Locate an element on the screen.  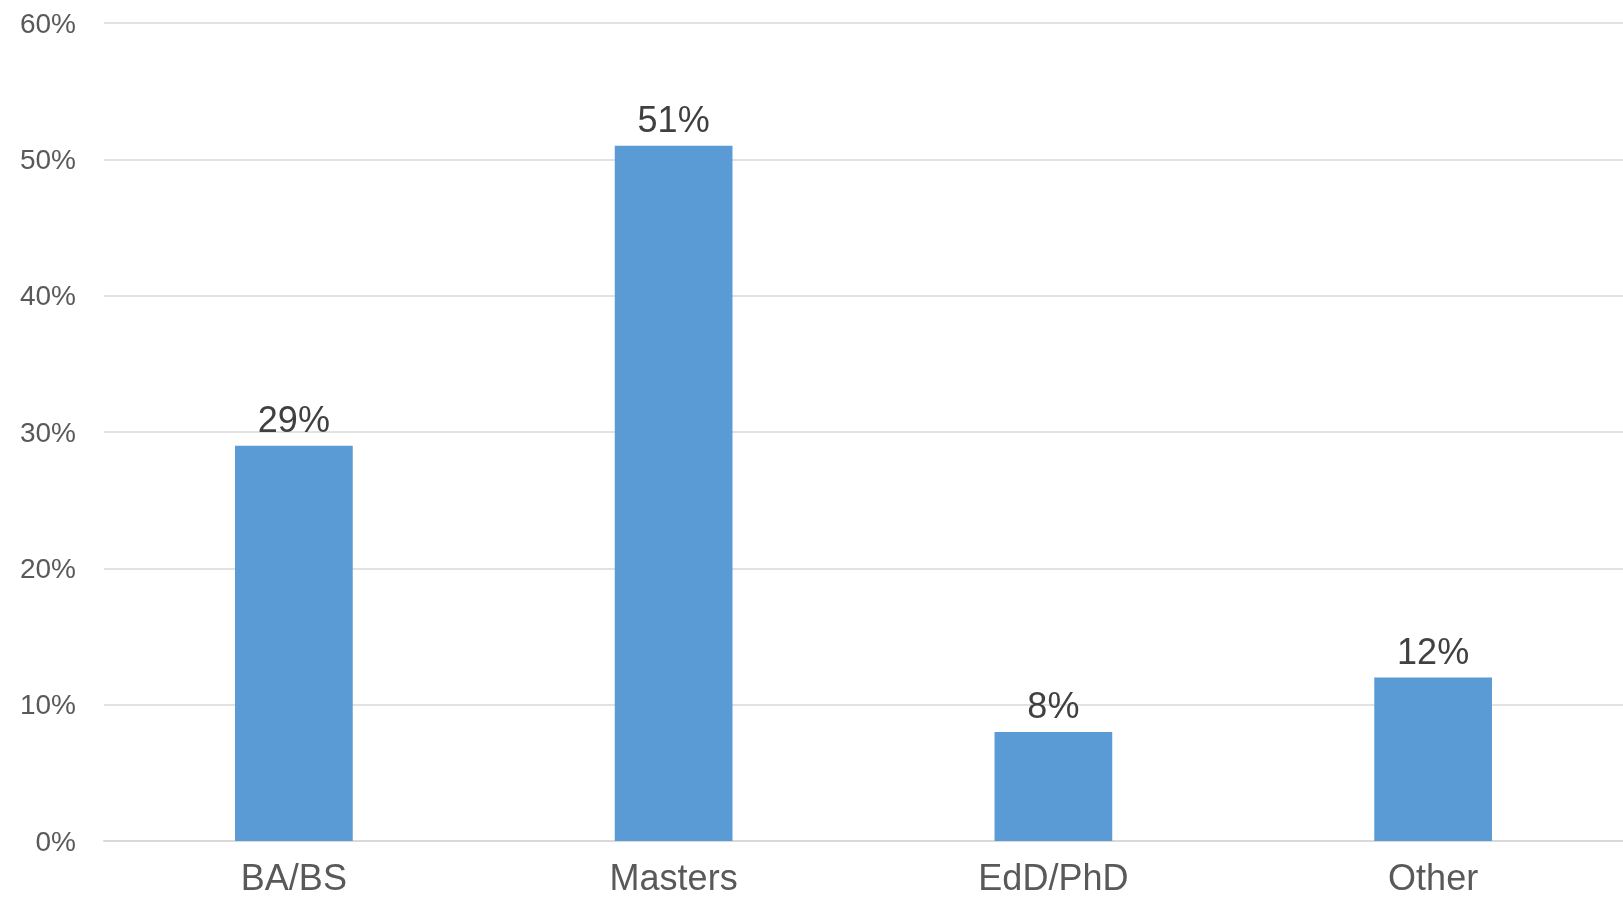
data-label: 29% is located at coordinates (293, 420).